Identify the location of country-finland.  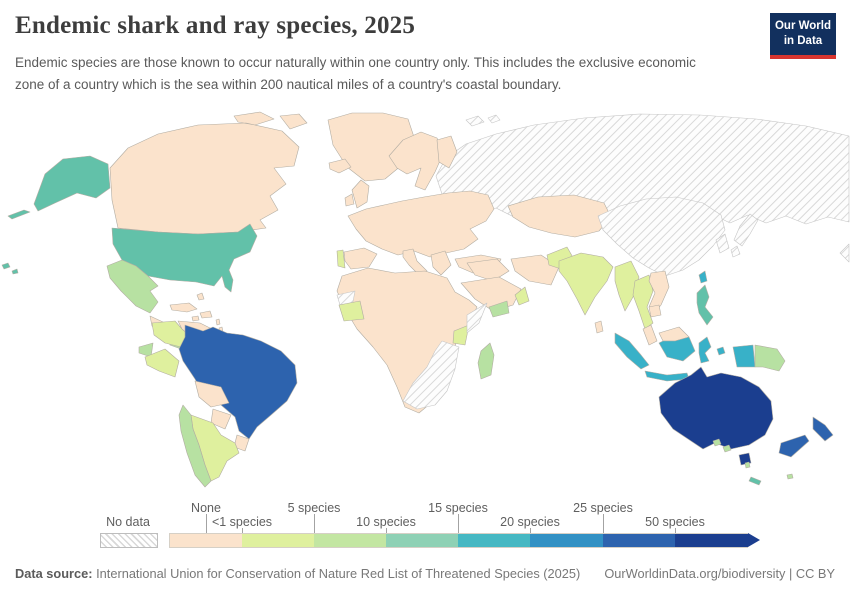
(447, 152).